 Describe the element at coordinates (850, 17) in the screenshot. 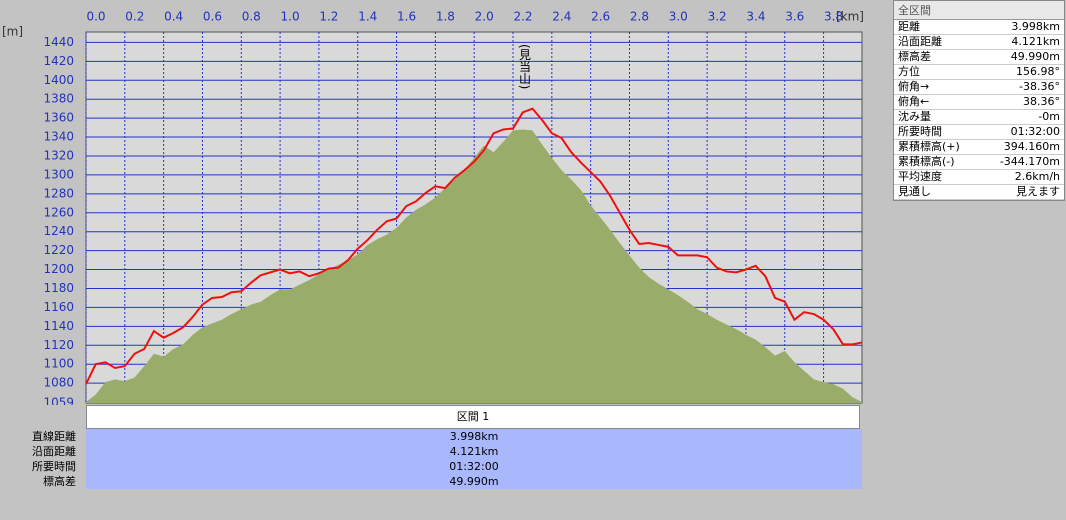

I see `x-unit: [km]` at that location.